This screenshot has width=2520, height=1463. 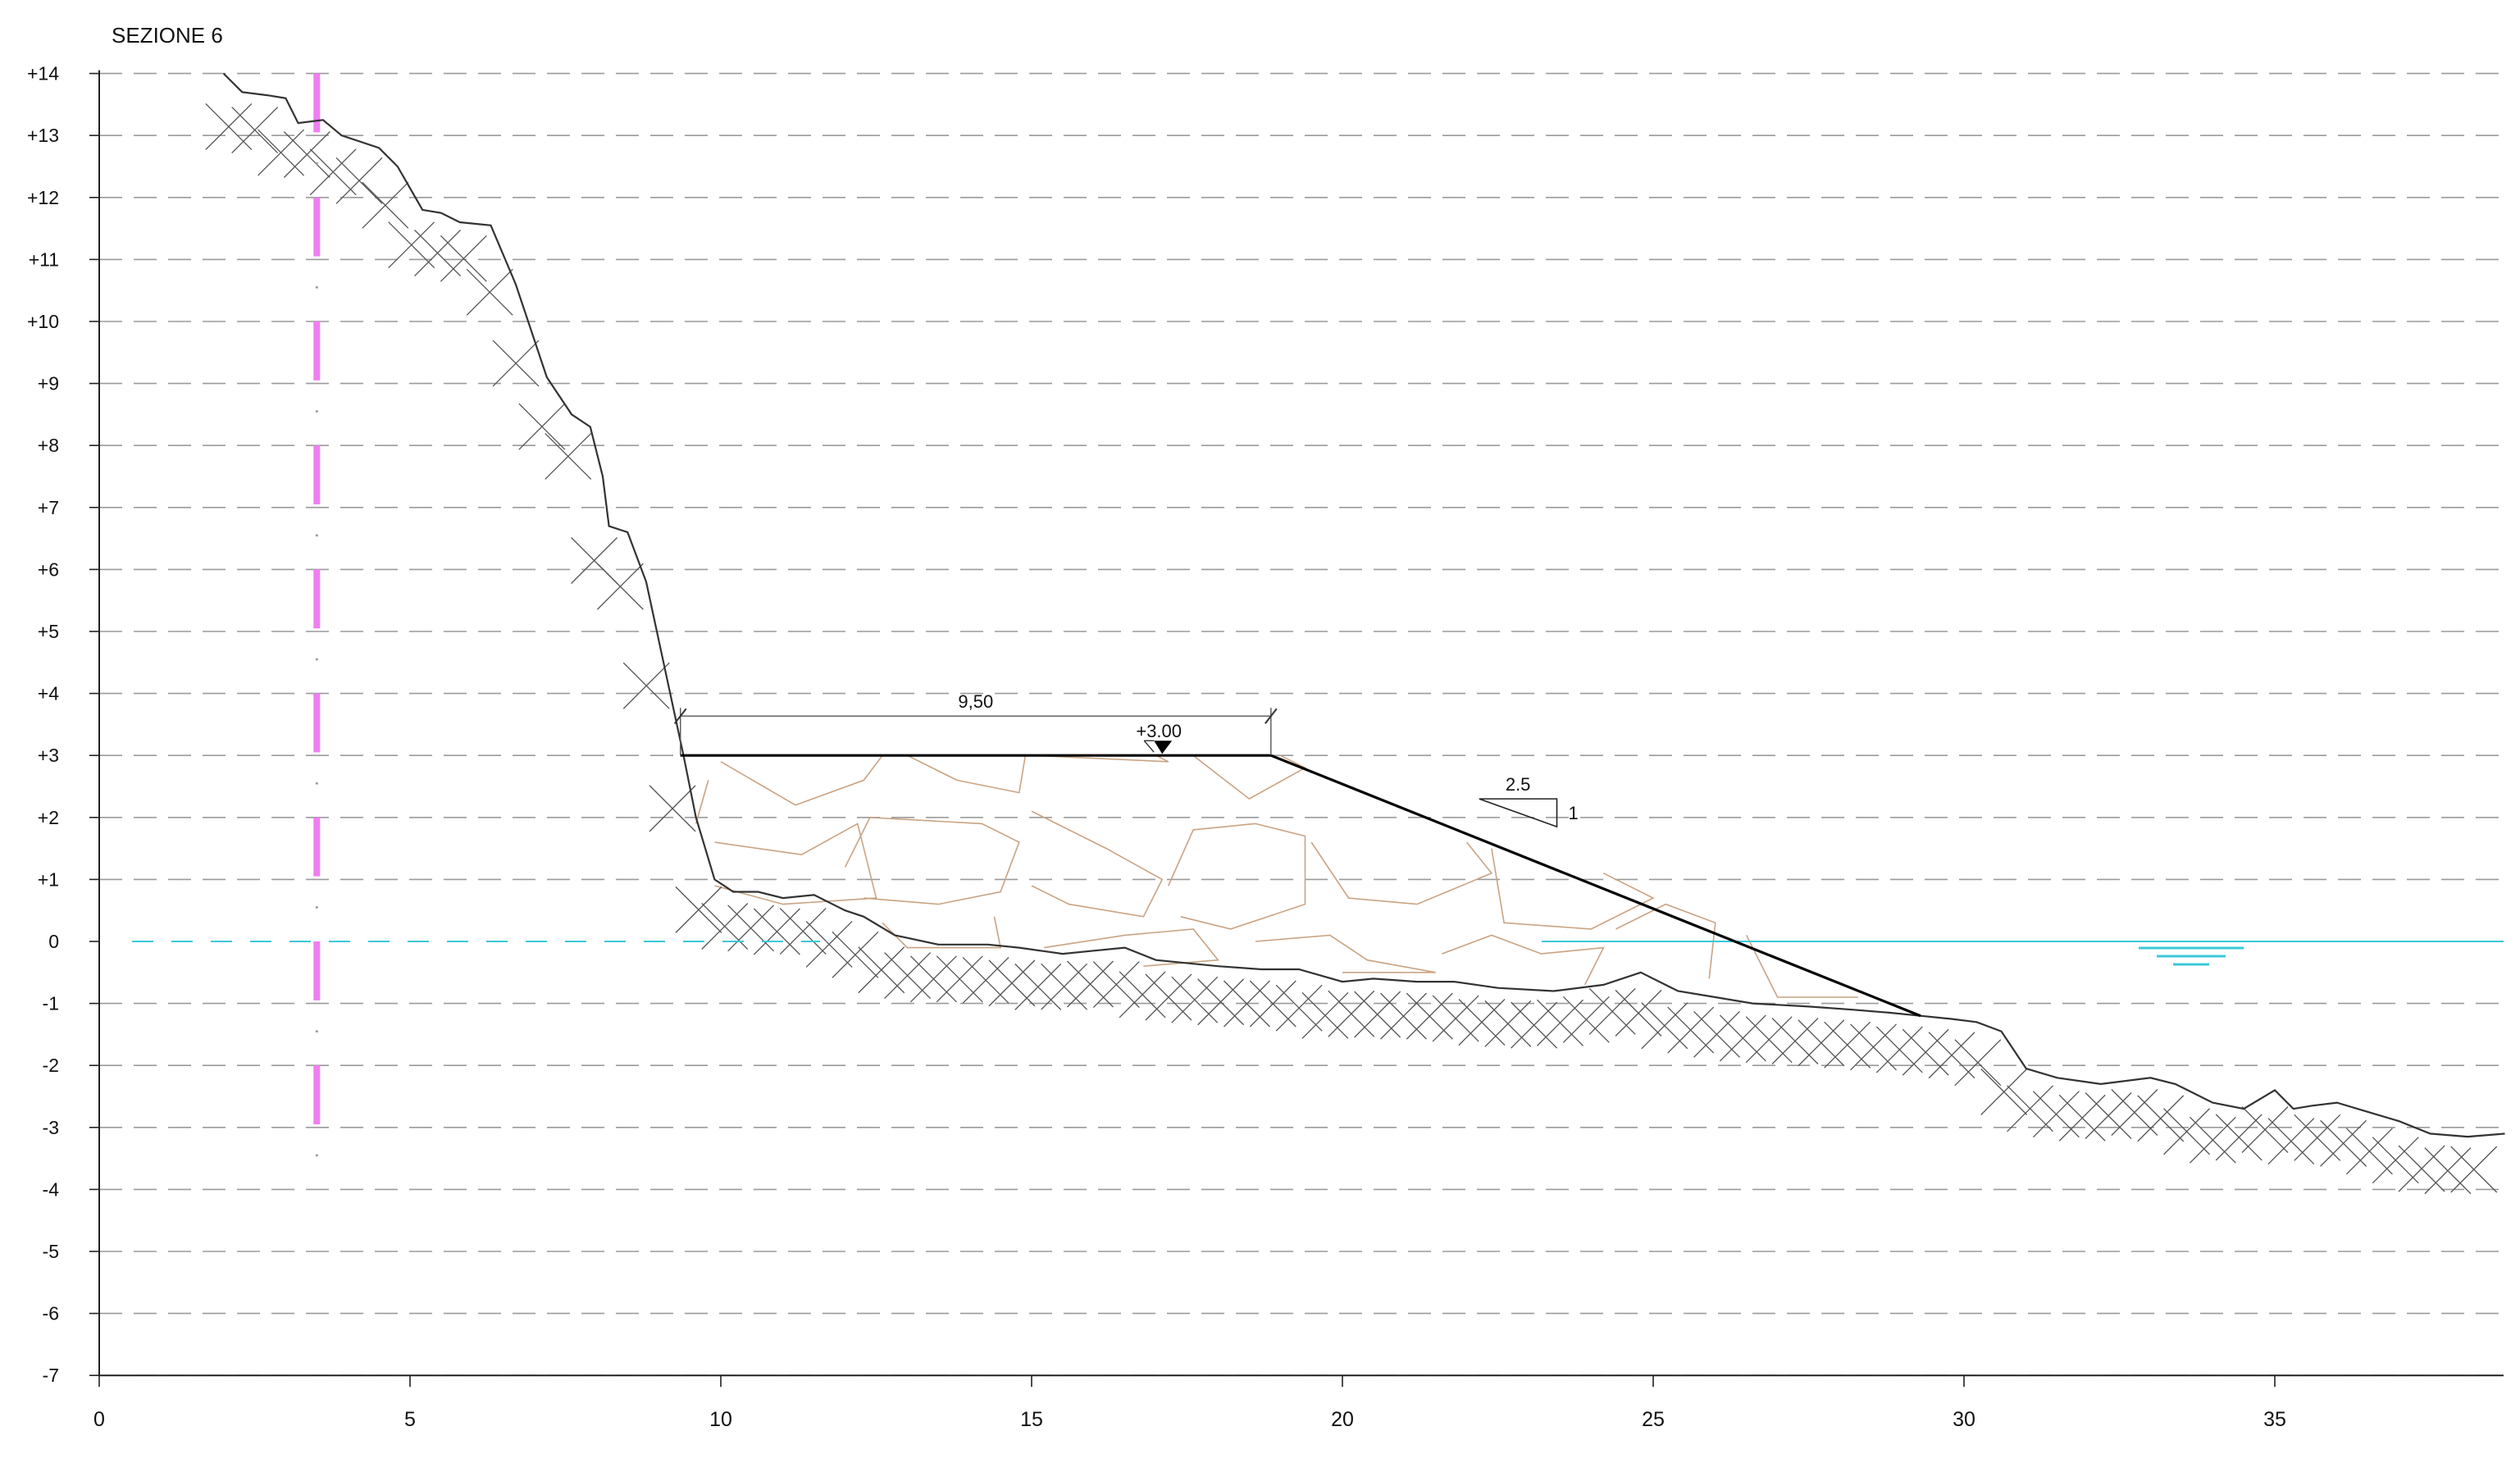 I want to click on crest-width-label: 9,50, so click(x=976, y=701).